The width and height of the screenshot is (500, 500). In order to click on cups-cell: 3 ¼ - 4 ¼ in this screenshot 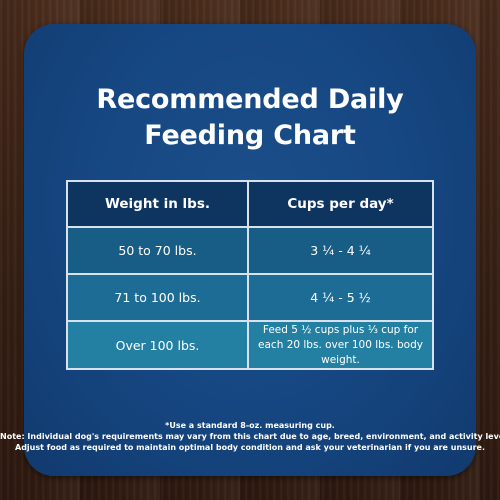, I will do `click(340, 250)`.